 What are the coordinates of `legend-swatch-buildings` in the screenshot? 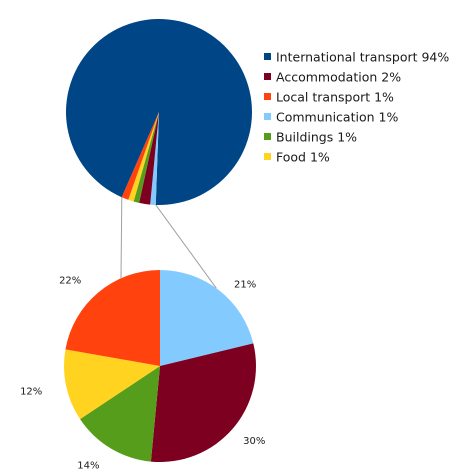 It's located at (267, 136).